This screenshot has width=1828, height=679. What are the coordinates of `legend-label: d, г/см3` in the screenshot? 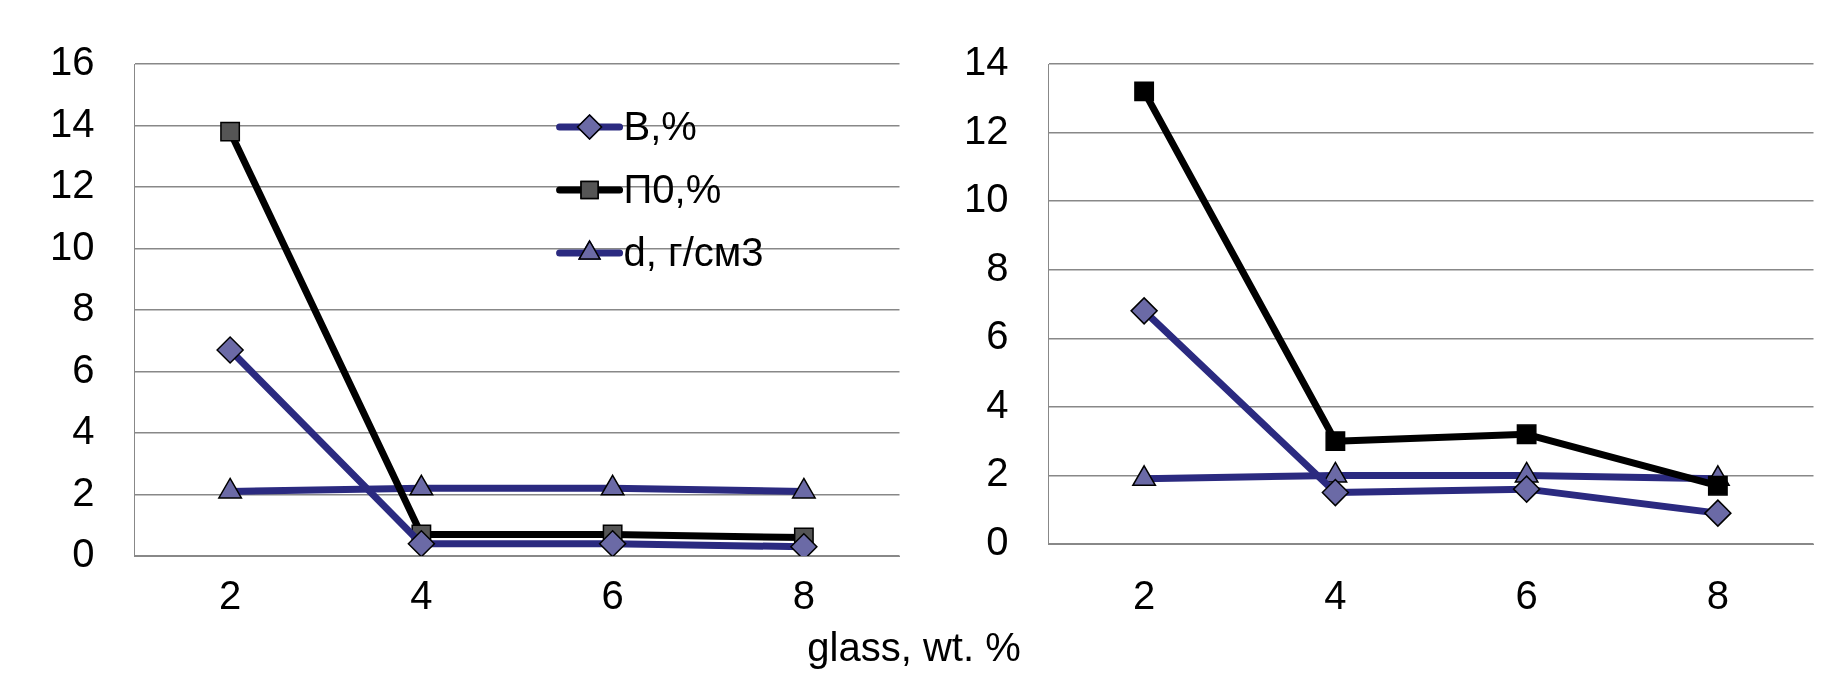 It's located at (693, 252).